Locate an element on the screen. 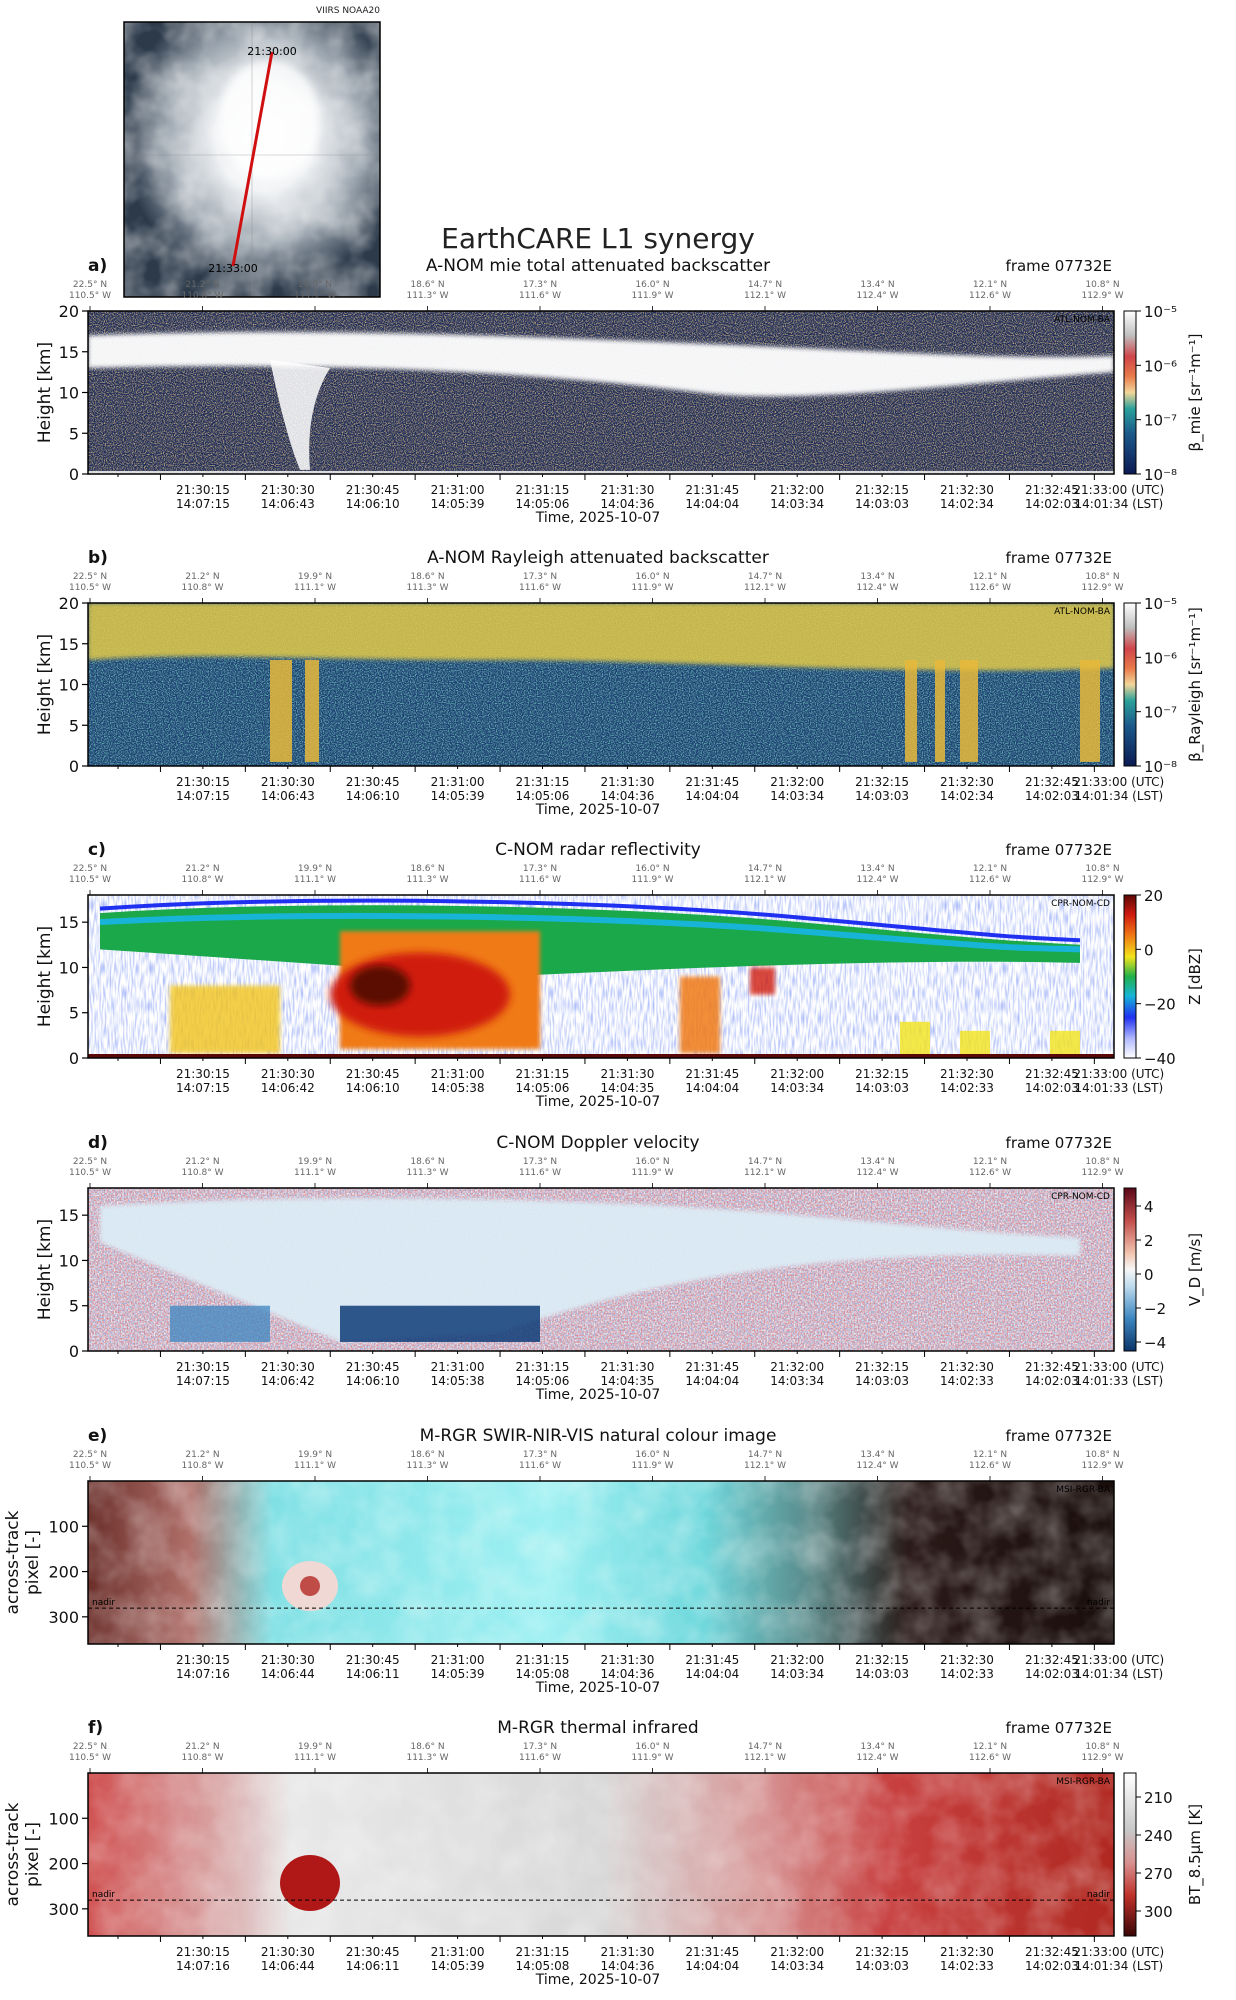 The height and width of the screenshot is (2000, 1236). coord-lon-label: 111.1° W is located at coordinates (315, 880).